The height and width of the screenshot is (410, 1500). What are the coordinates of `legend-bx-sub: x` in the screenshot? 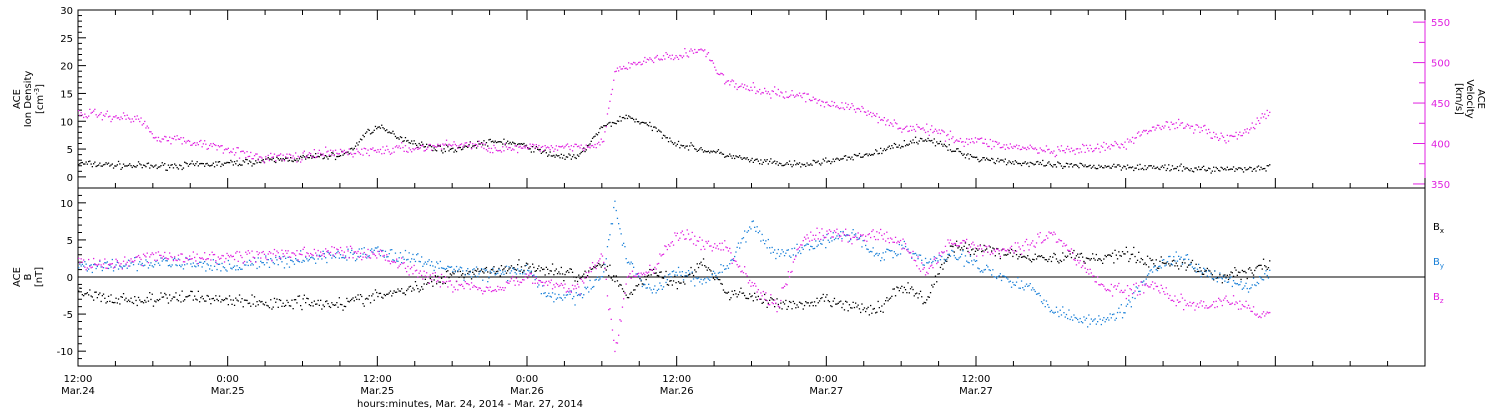 It's located at (1442, 231).